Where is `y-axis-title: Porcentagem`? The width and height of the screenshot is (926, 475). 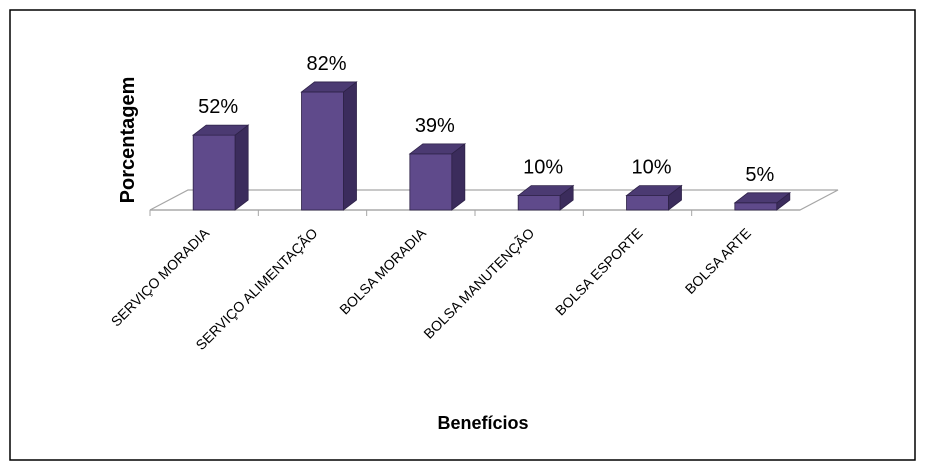
y-axis-title: Porcentagem is located at coordinates (128, 140).